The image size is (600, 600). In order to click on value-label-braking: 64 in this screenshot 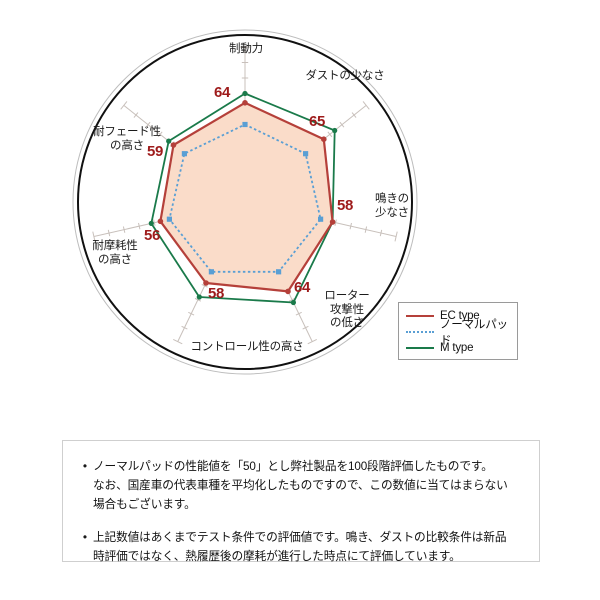, I will do `click(222, 92)`.